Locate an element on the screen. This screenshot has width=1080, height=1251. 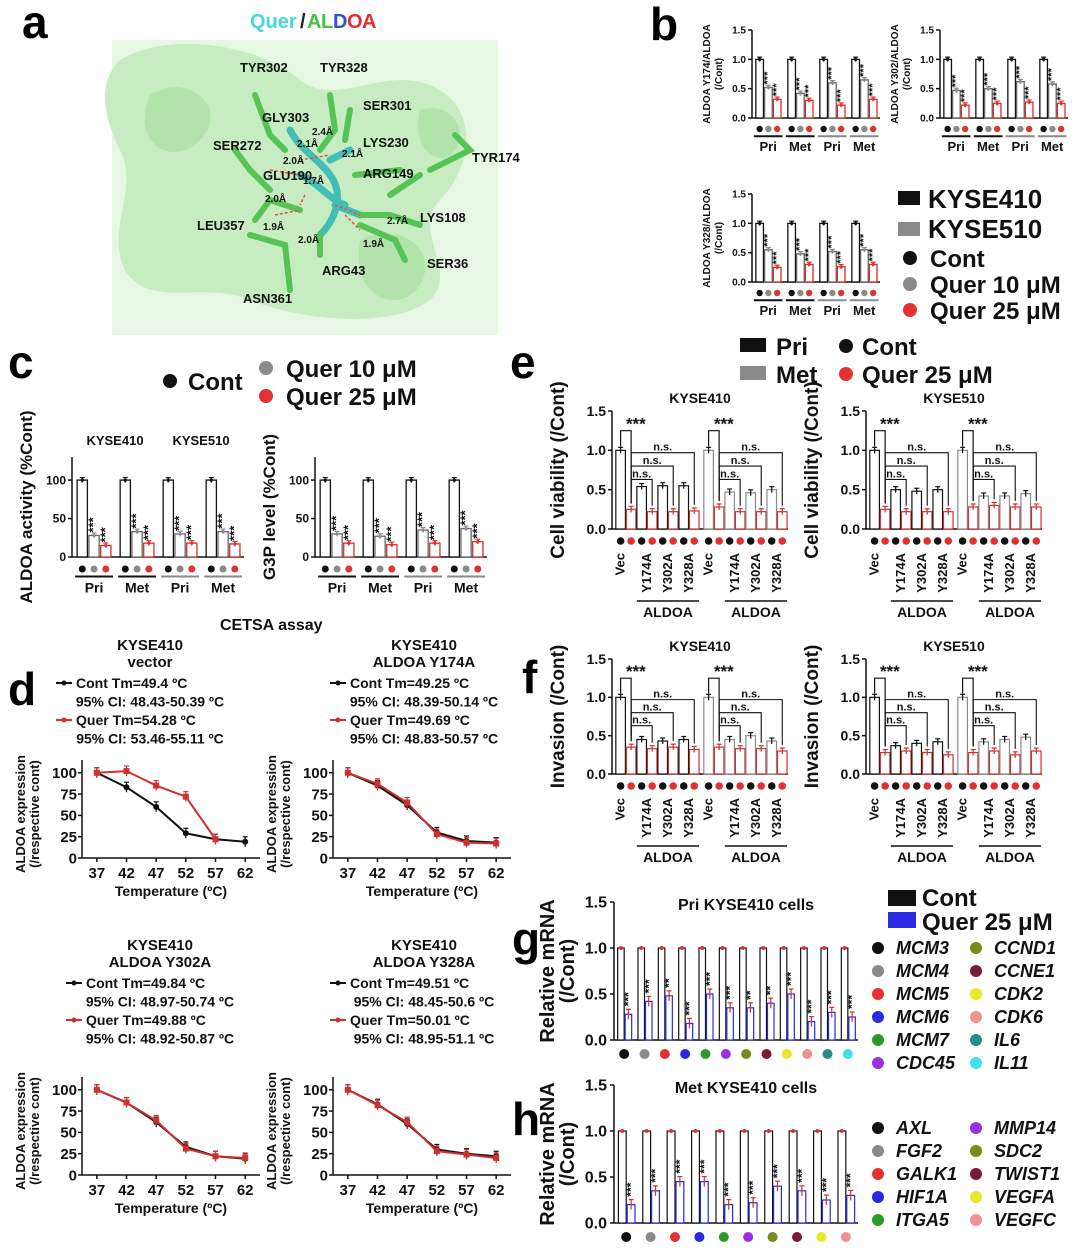
x-tick-label: Vec is located at coordinates (708, 564).